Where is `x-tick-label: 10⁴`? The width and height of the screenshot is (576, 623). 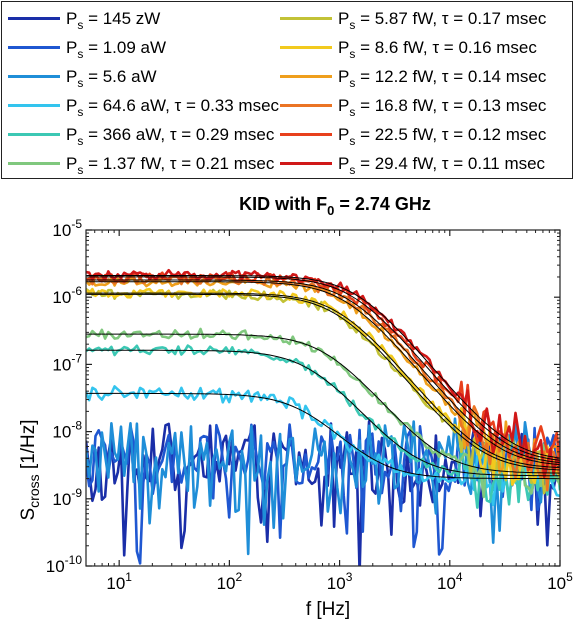
x-tick-label: 10⁴ is located at coordinates (450, 581).